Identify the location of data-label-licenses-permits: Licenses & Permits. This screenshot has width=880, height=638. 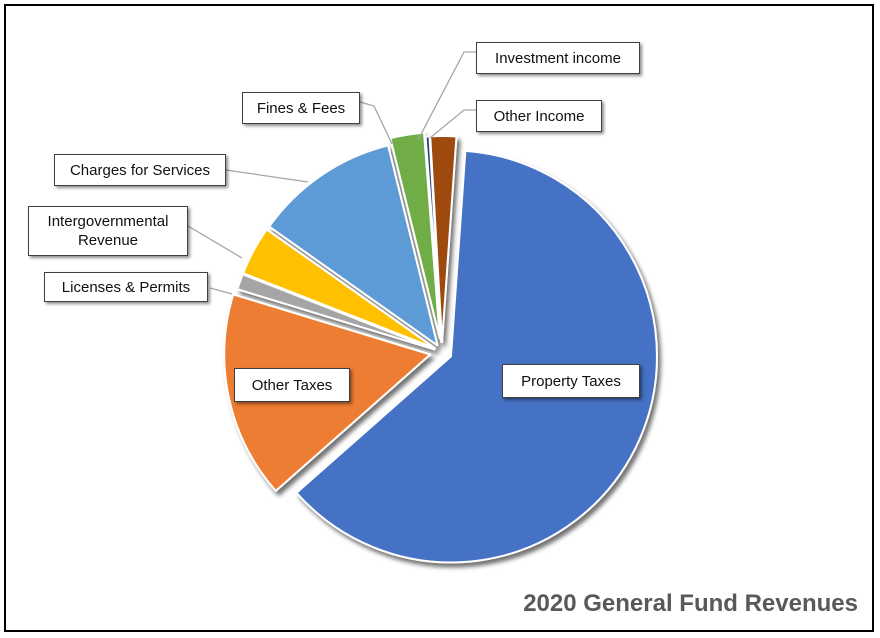
(126, 287).